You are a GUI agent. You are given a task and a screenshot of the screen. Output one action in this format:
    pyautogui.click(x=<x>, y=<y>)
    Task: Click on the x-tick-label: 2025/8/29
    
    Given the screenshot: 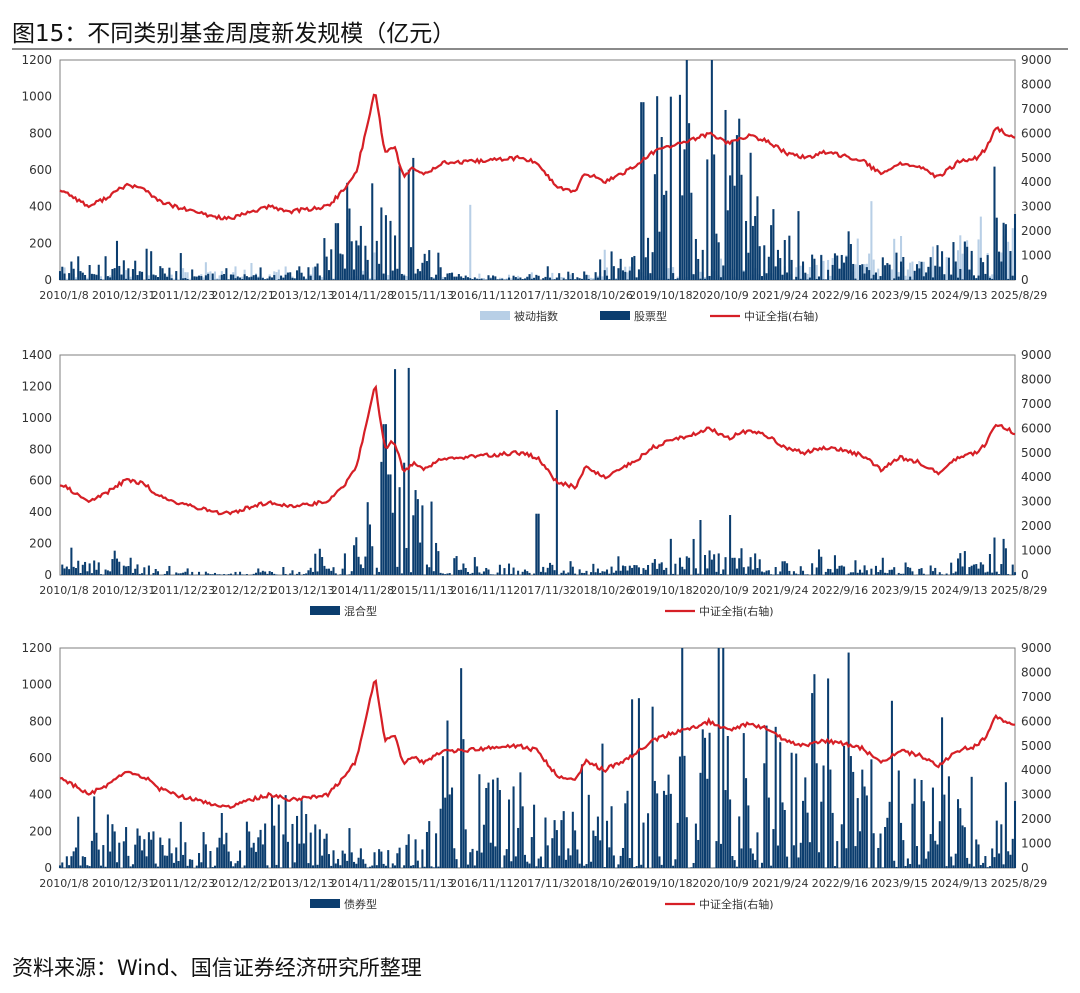 What is the action you would take?
    pyautogui.click(x=1019, y=883)
    